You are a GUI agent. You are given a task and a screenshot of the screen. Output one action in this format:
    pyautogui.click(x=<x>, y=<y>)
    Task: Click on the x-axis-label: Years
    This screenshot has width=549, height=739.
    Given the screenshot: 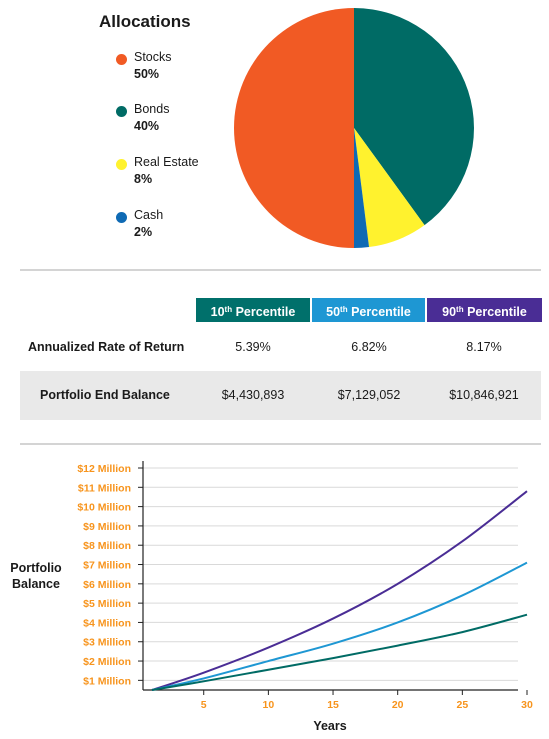 What is the action you would take?
    pyautogui.click(x=330, y=726)
    